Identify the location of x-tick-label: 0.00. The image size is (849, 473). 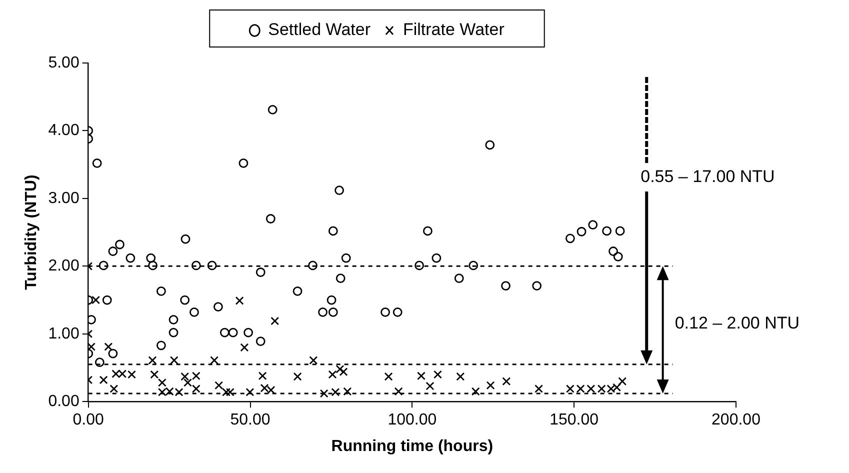
(88, 420).